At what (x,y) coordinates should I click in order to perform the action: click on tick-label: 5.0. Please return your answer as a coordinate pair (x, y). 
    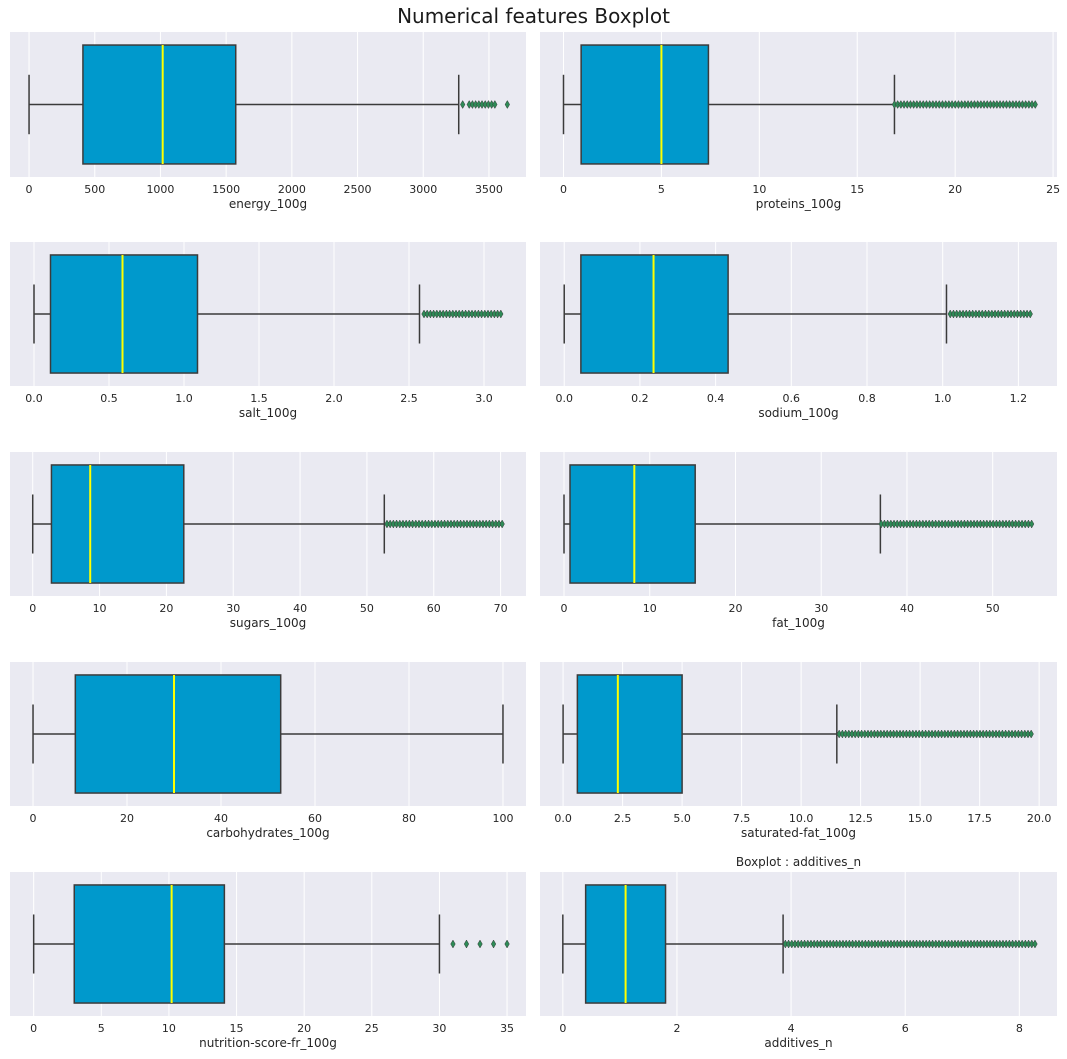
    Looking at the image, I should click on (682, 818).